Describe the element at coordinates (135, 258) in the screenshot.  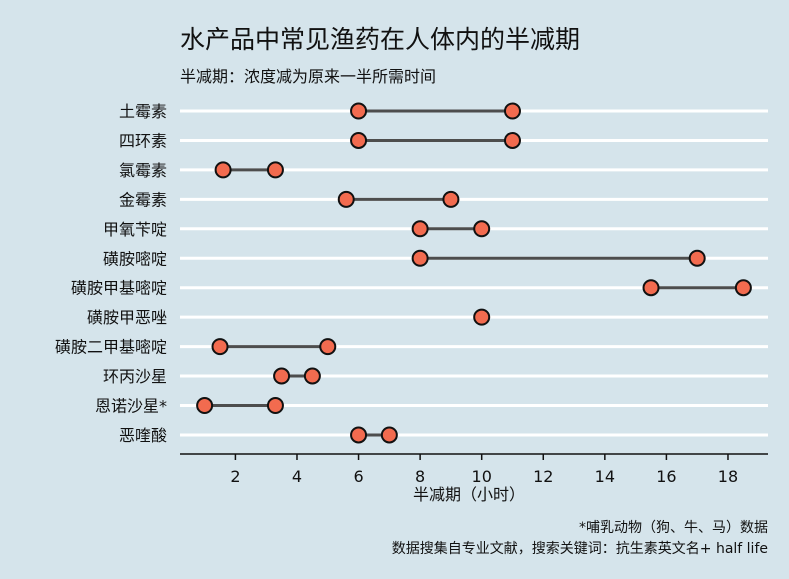
I see `y-category-label: 磺胺嘧啶` at that location.